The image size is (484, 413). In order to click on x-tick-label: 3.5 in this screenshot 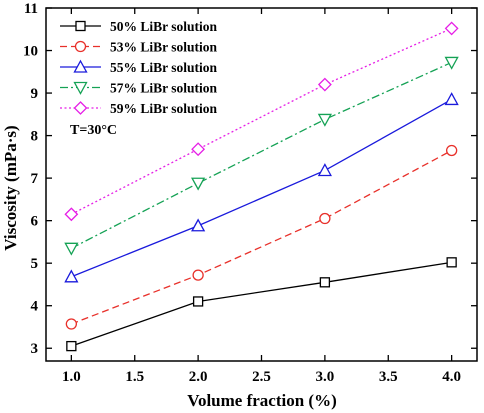, I will do `click(388, 377)`.